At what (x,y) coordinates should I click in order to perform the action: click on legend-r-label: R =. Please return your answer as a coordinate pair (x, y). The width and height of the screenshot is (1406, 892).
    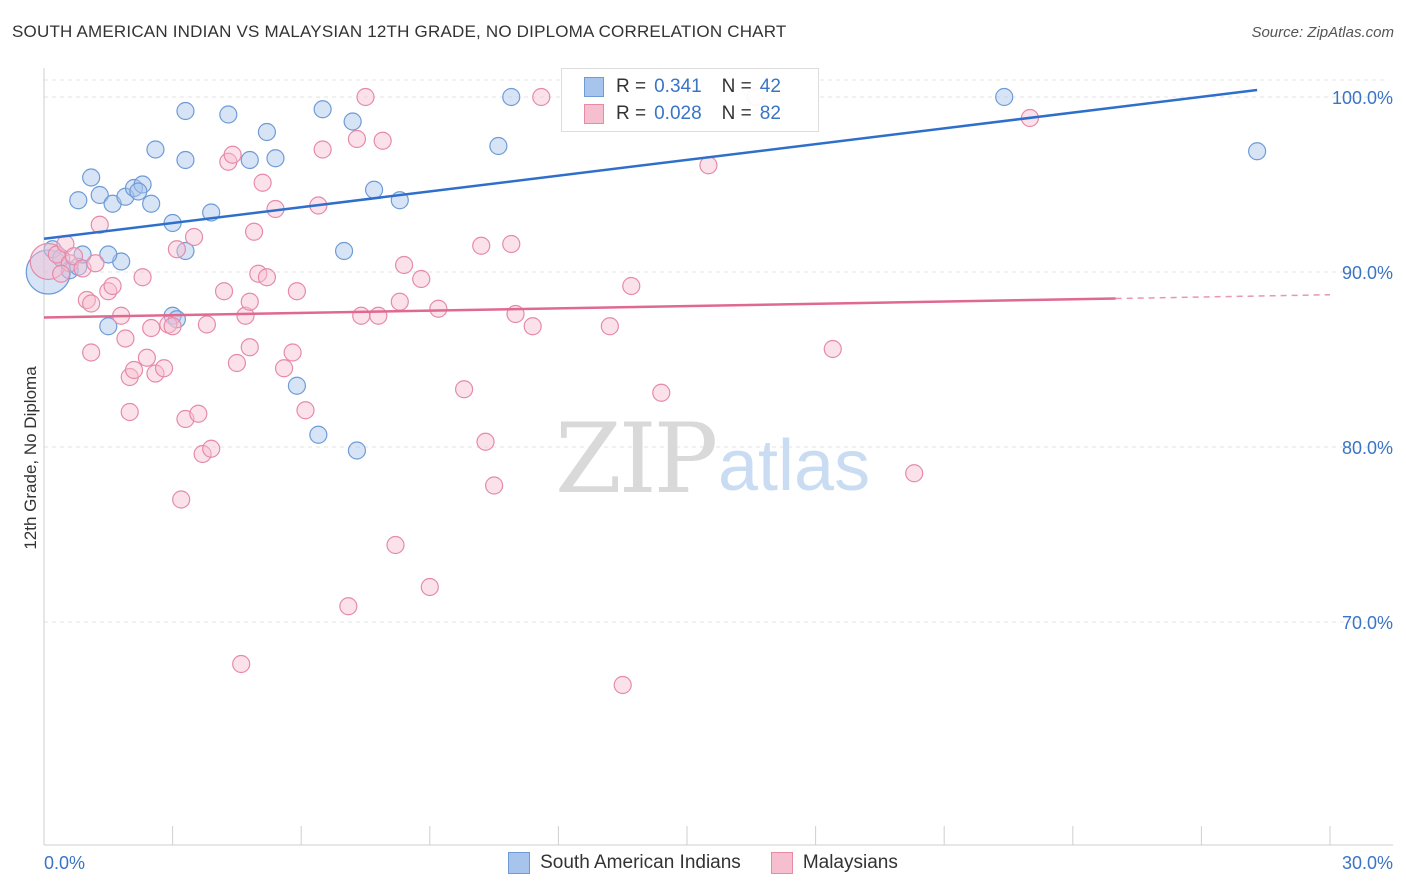
    Looking at the image, I should click on (631, 86).